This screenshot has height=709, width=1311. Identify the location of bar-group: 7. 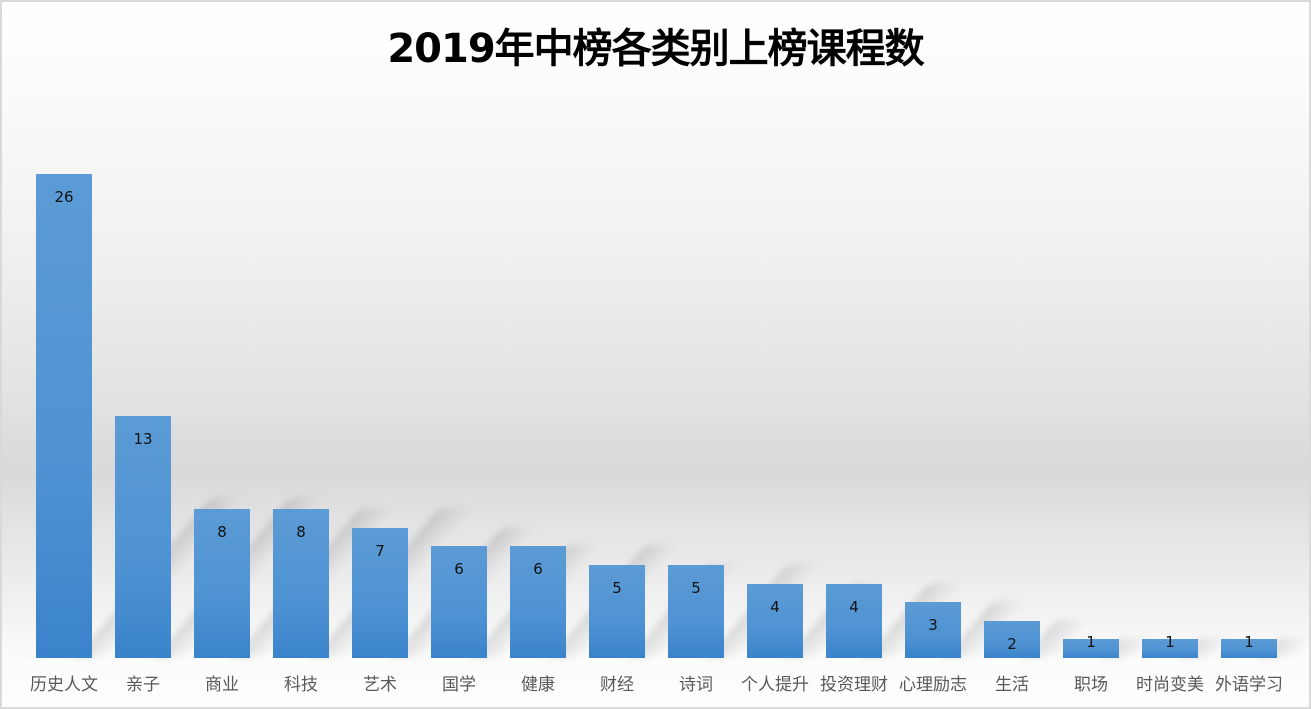
(444, 593).